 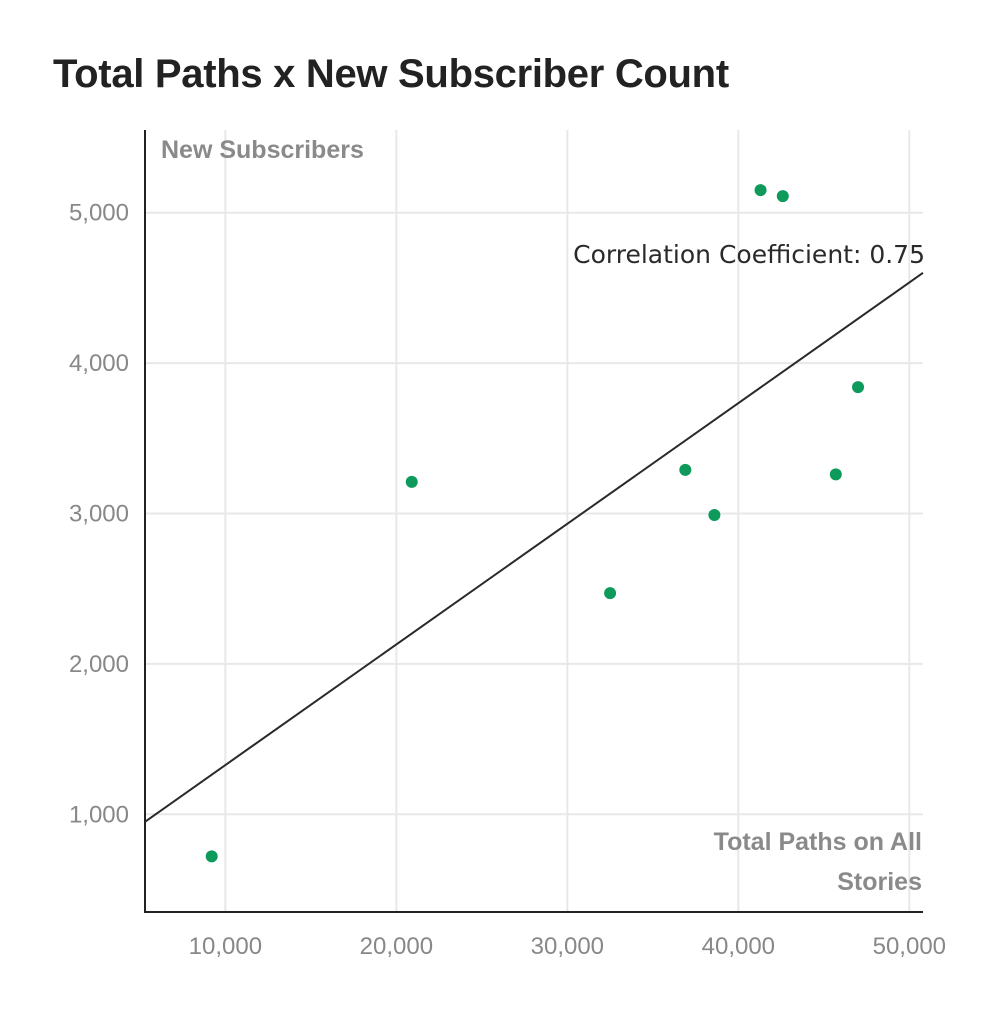 I want to click on x-axis-caption-line-2: Stories, so click(x=879, y=882).